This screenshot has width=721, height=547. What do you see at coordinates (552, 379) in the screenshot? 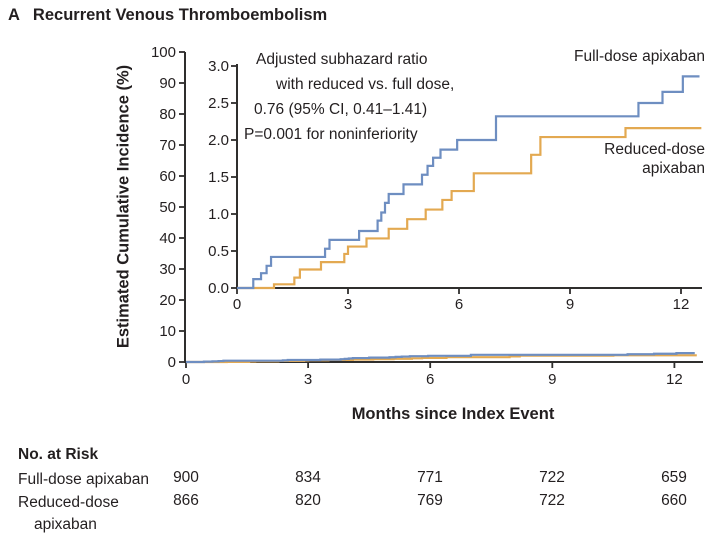
I see `main-x-tick-label: 9` at bounding box center [552, 379].